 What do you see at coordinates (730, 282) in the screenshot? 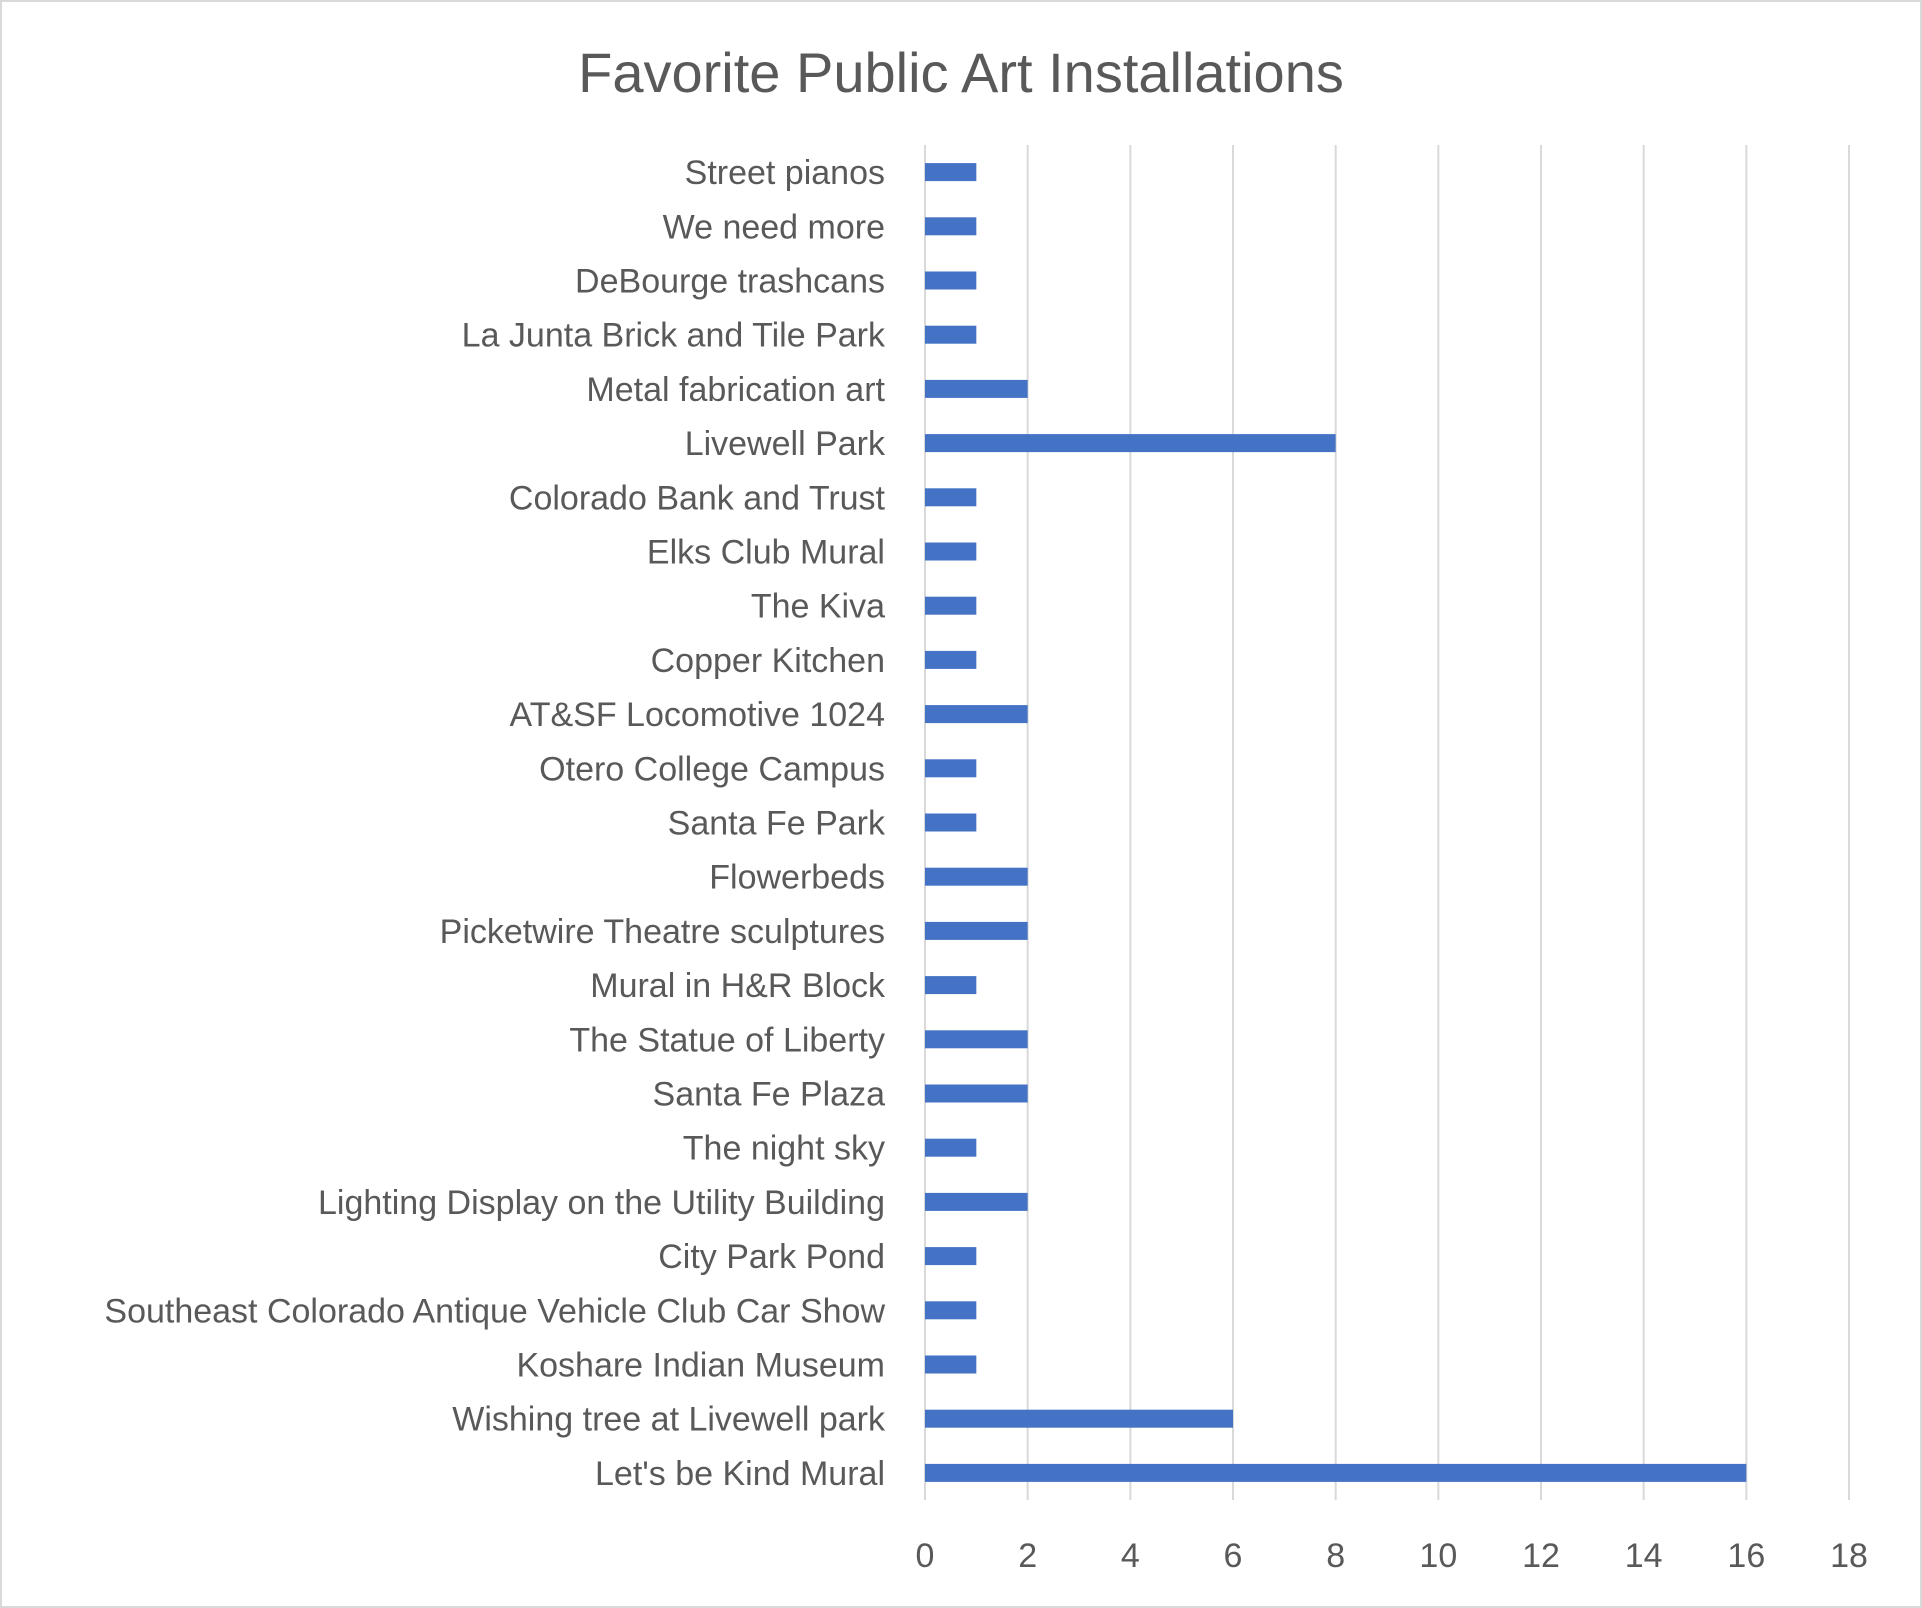
I see `category-label: DeBourge trashcans` at bounding box center [730, 282].